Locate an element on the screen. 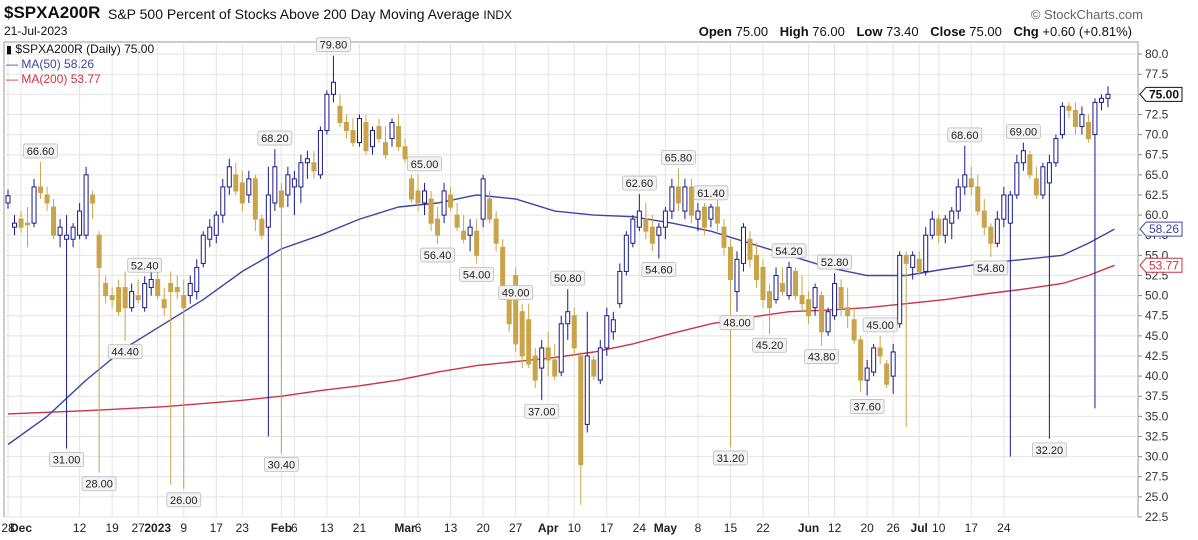 This screenshot has height=540, width=1198. y-tick-label: 42.5 is located at coordinates (1157, 356).